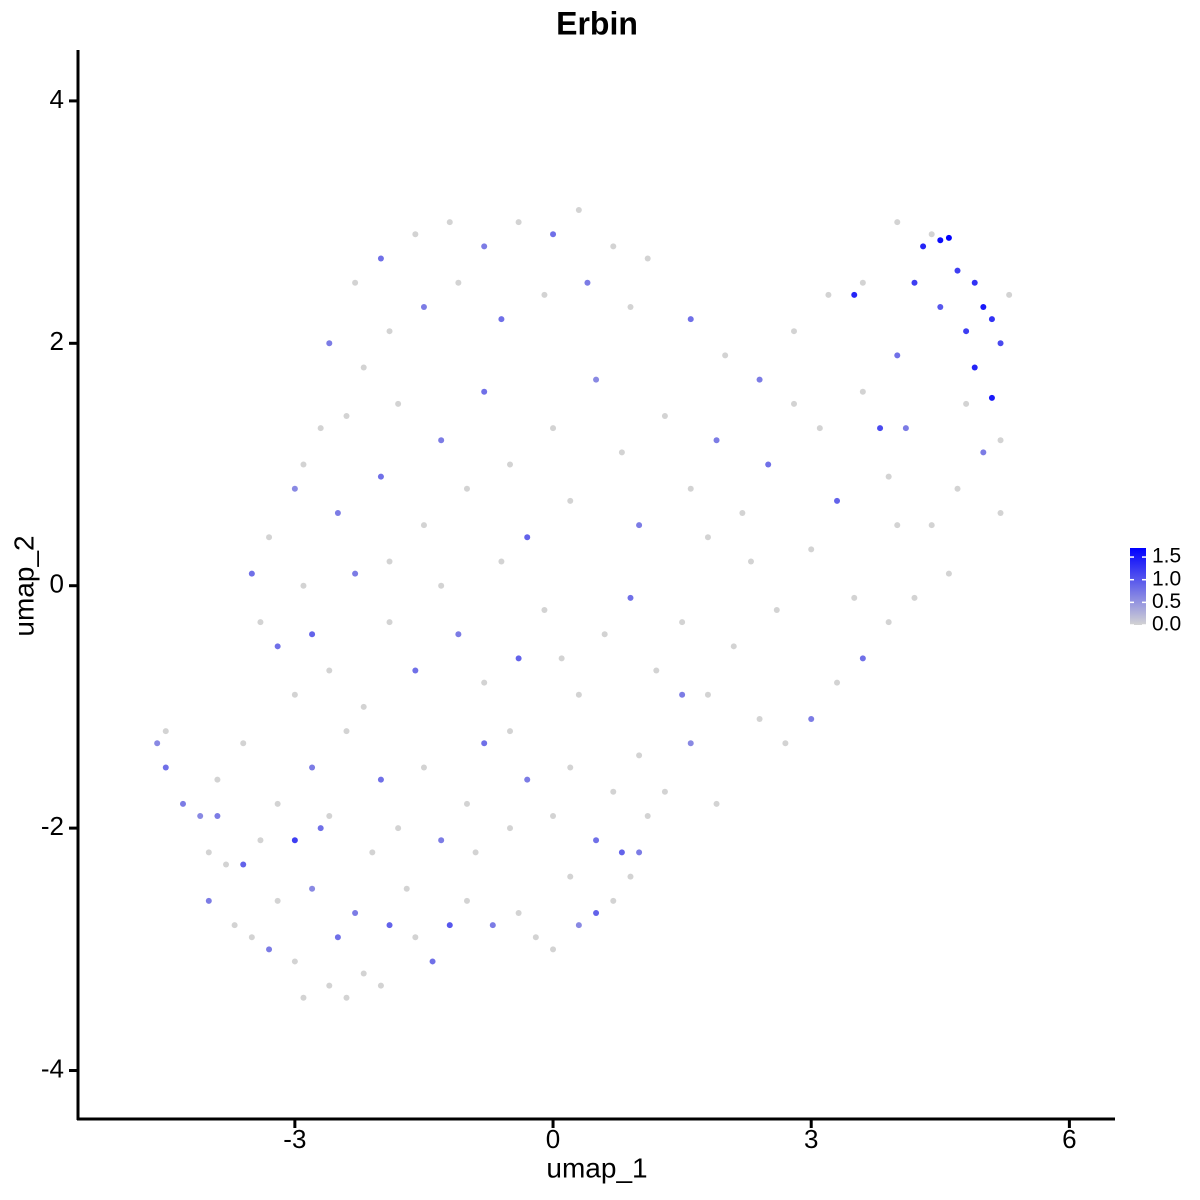 Image resolution: width=1200 pixels, height=1200 pixels. What do you see at coordinates (1166, 556) in the screenshot?
I see `legend-tick-label: 1.5` at bounding box center [1166, 556].